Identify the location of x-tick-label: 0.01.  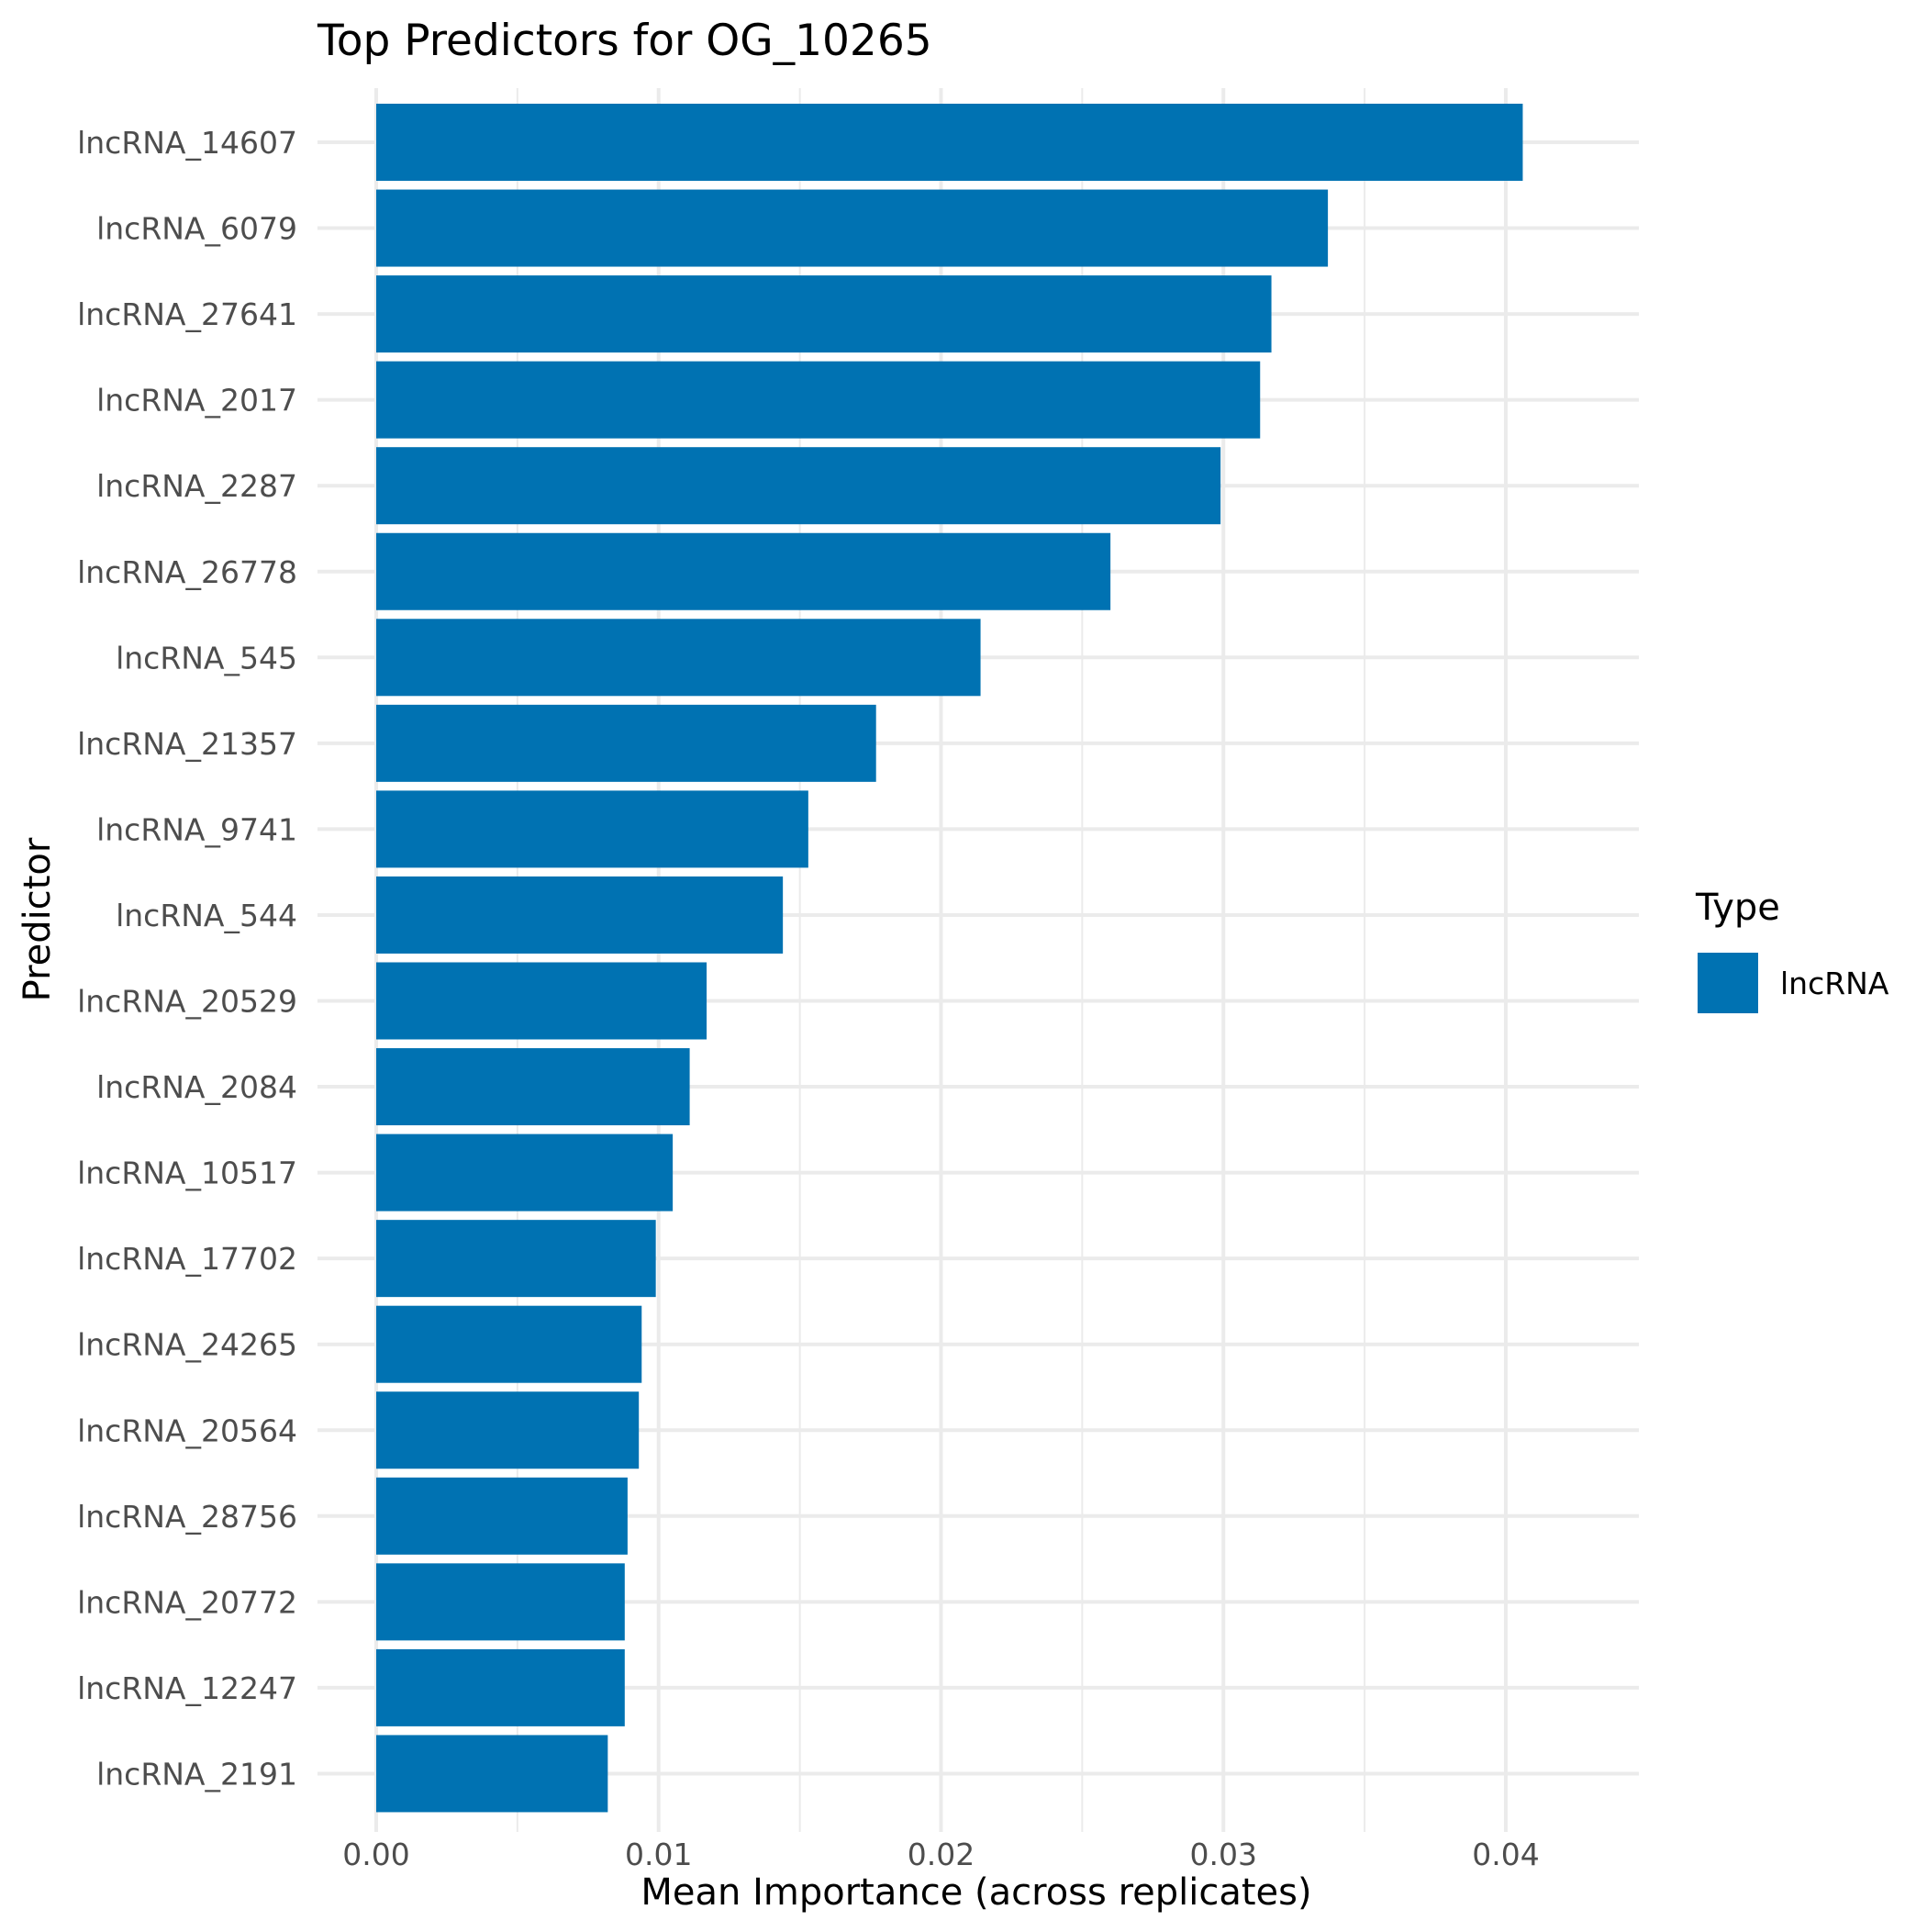
(658, 1854).